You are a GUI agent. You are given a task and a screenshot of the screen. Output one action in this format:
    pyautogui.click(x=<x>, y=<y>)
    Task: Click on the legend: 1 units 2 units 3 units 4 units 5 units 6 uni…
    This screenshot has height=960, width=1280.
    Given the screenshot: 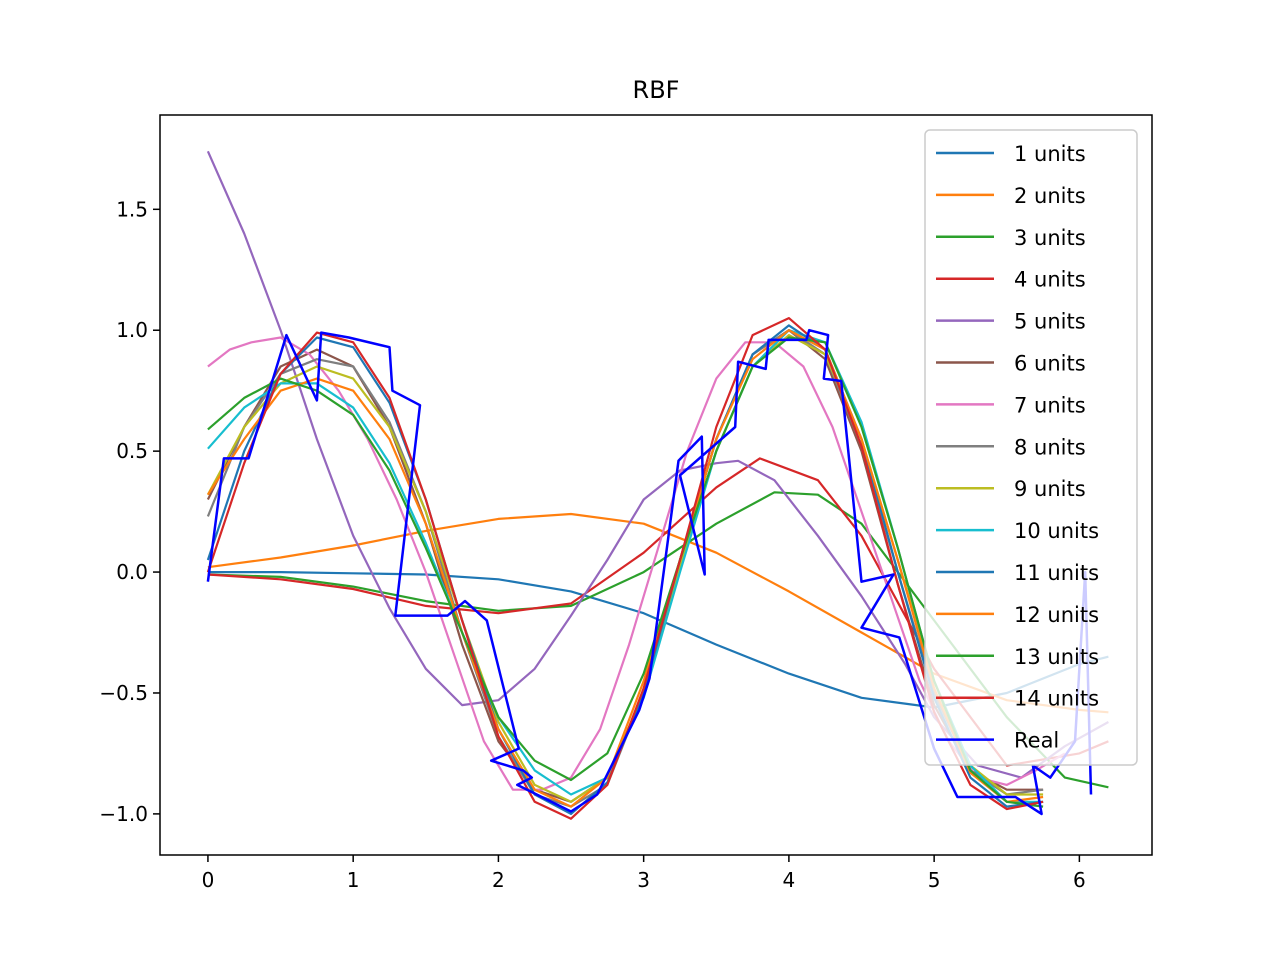 What is the action you would take?
    pyautogui.click(x=1031, y=447)
    